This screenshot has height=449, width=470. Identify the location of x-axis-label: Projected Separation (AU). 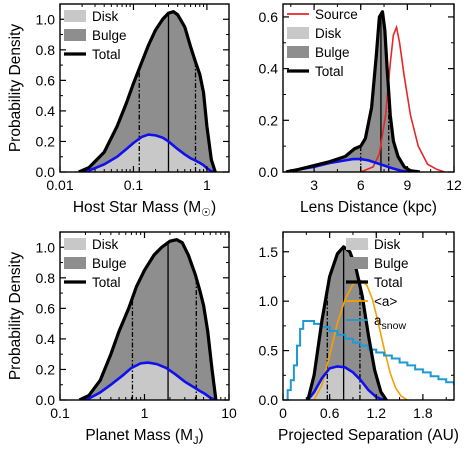
(368, 435).